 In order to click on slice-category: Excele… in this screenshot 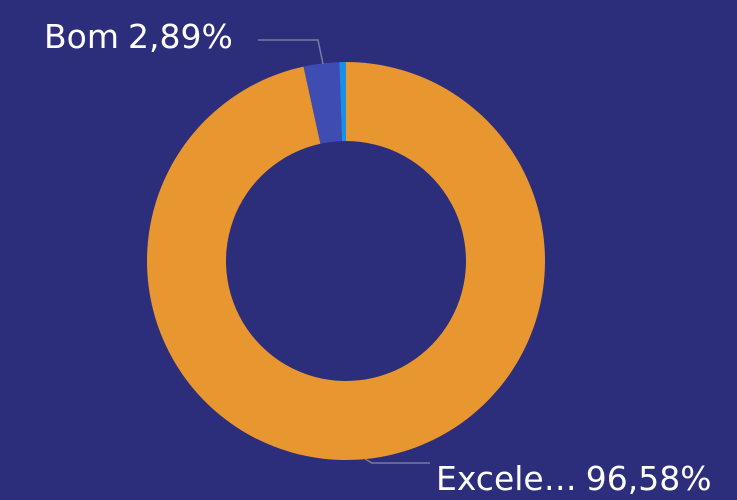, I will do `click(506, 478)`.